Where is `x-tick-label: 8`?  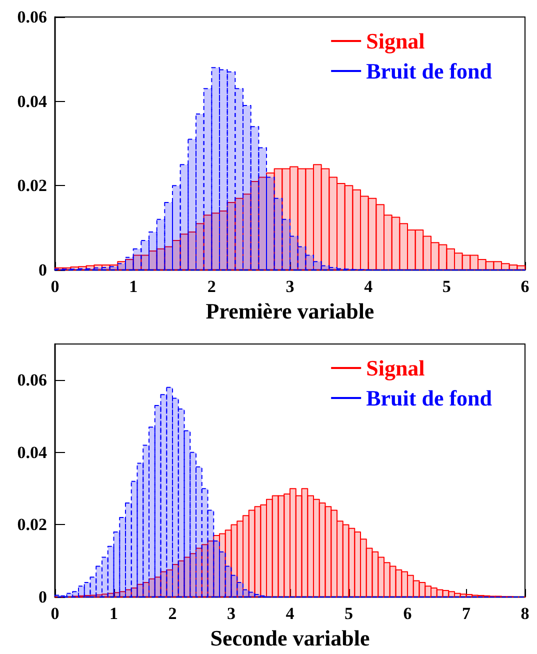
x-tick-label: 8 is located at coordinates (525, 613).